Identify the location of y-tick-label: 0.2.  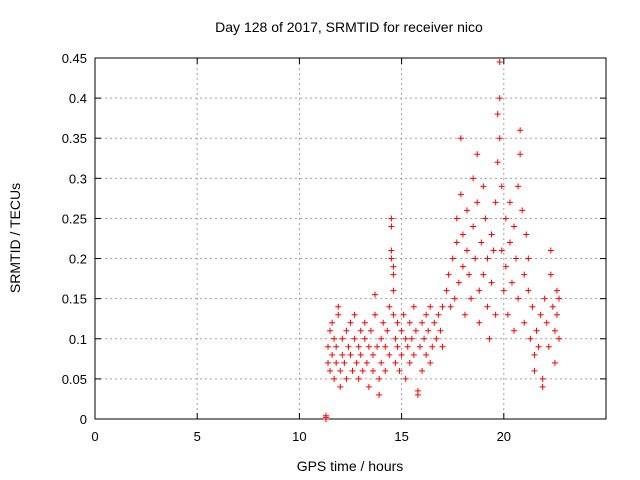
(78, 259).